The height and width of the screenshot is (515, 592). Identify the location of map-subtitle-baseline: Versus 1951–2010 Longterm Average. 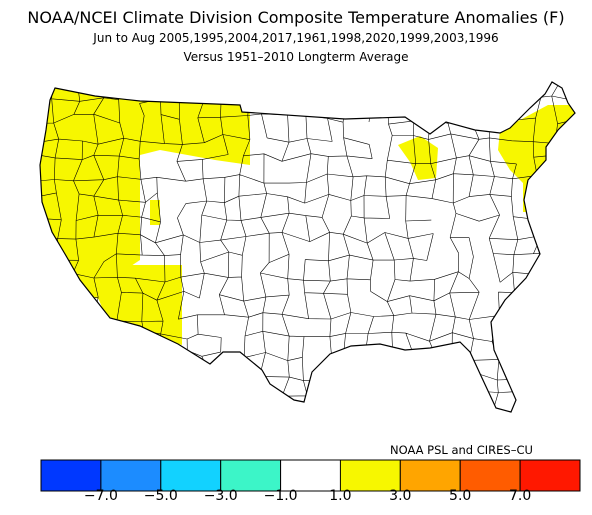
(296, 57).